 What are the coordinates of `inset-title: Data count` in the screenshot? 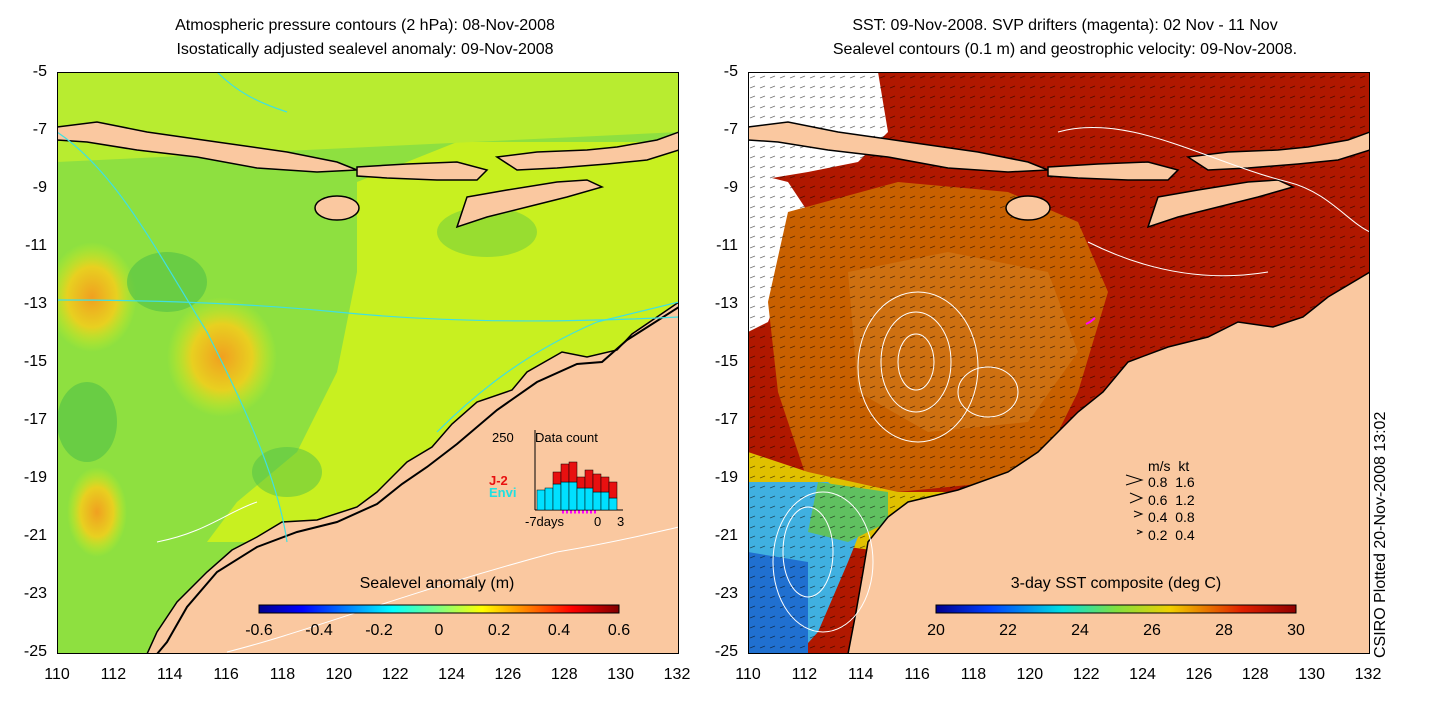 It's located at (566, 437).